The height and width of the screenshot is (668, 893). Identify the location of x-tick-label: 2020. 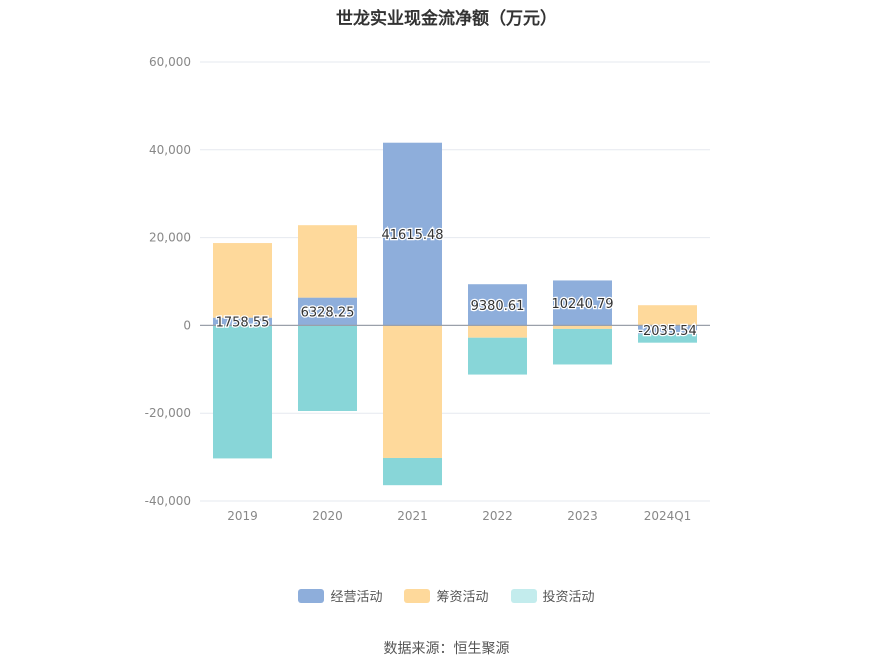
(327, 516).